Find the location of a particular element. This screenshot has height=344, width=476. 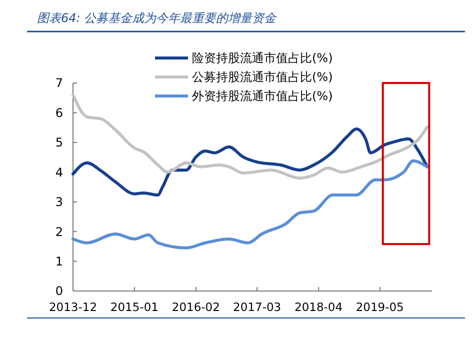

y-tick-label: 5 is located at coordinates (59, 143).